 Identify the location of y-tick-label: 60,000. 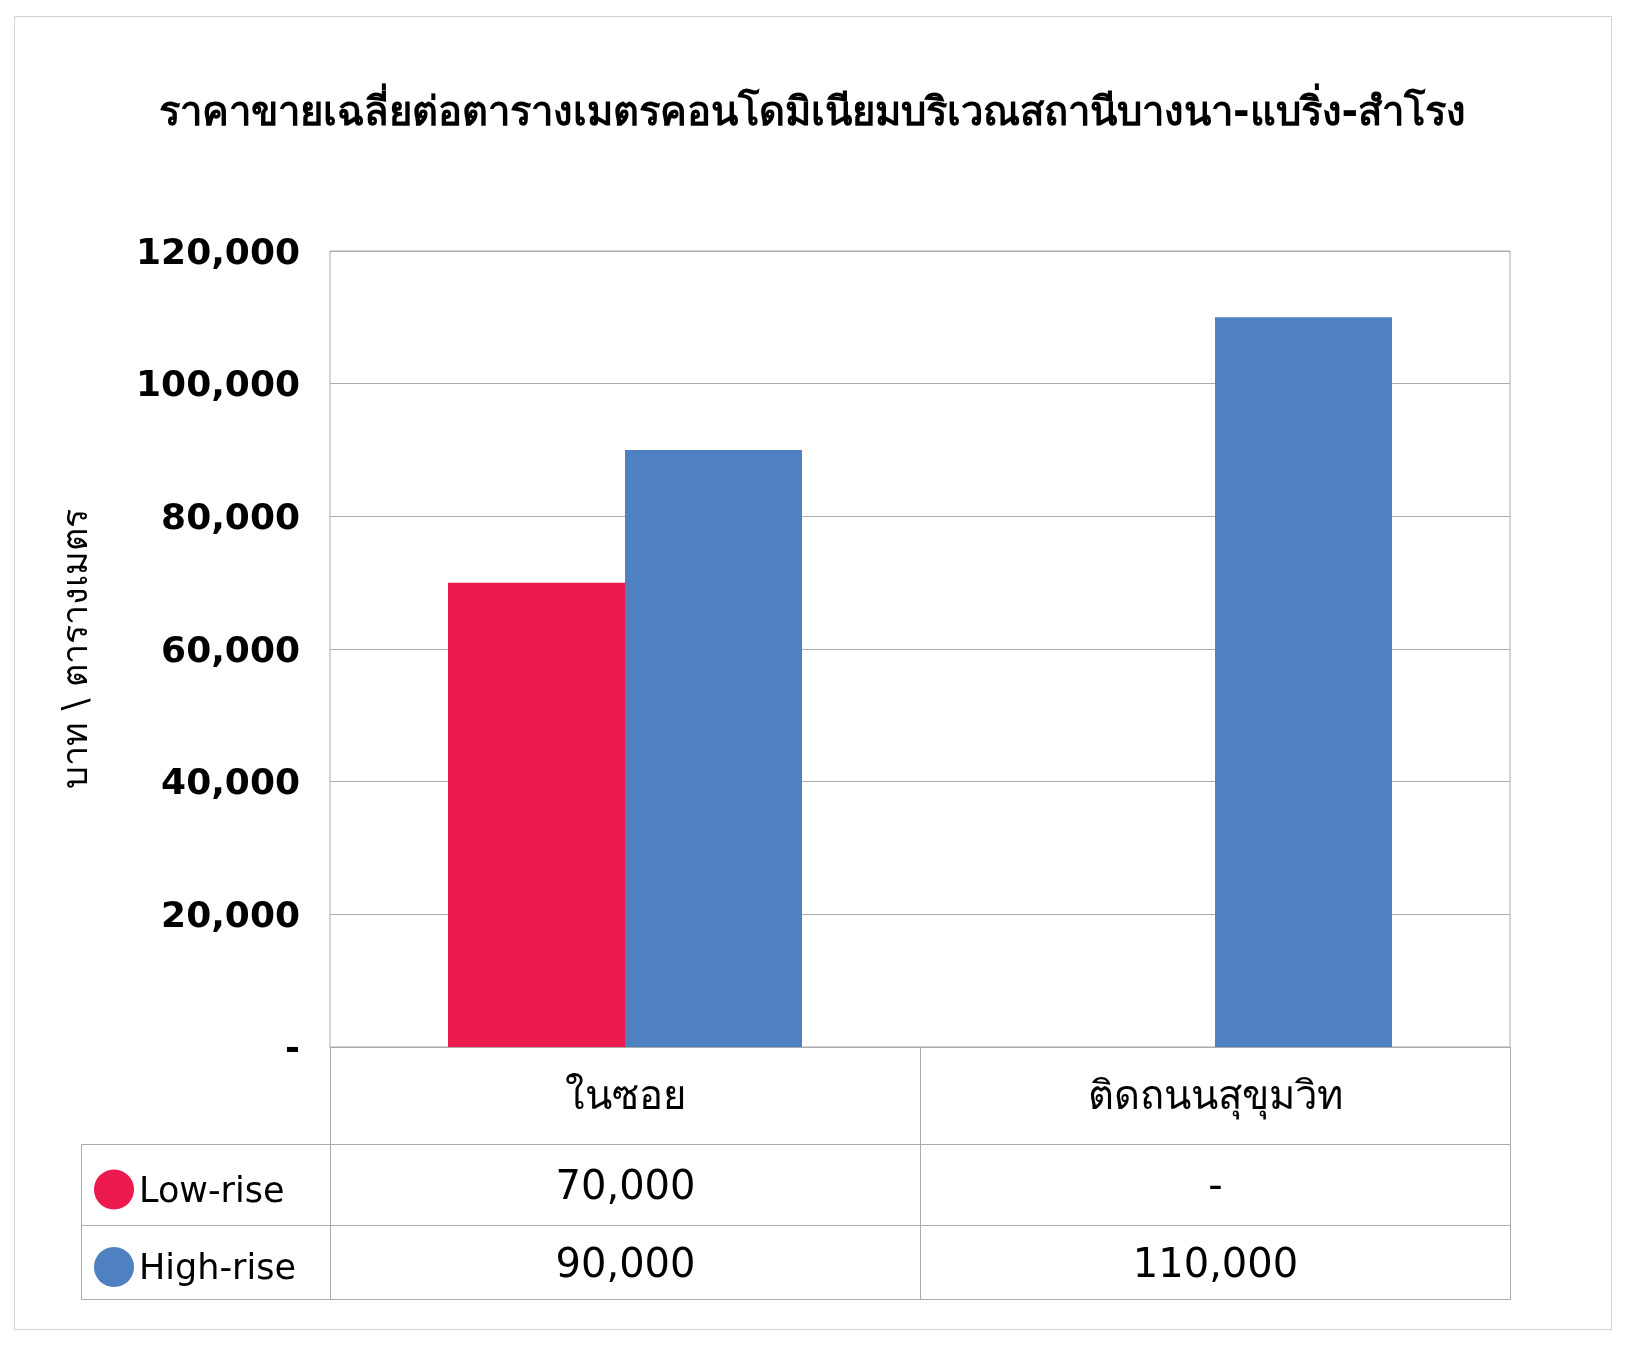
(230, 649).